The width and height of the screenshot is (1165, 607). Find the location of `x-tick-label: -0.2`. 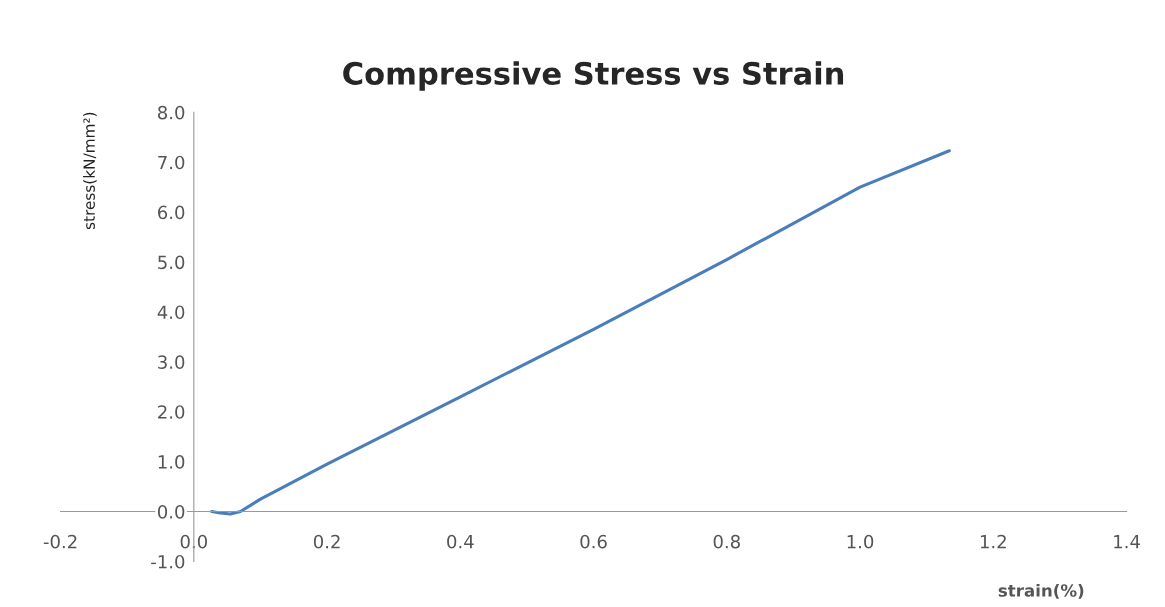

x-tick-label: -0.2 is located at coordinates (60, 541).